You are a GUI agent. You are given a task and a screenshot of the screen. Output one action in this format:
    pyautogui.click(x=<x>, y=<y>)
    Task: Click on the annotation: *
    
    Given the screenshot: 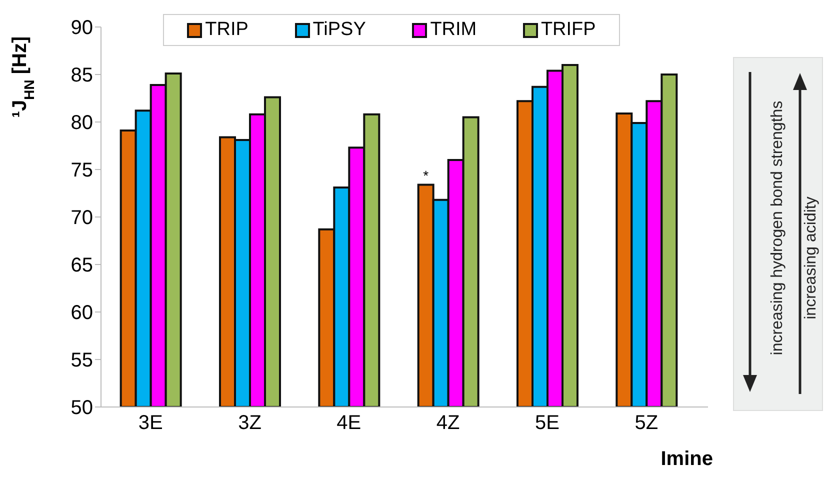 What is the action you would take?
    pyautogui.click(x=426, y=176)
    